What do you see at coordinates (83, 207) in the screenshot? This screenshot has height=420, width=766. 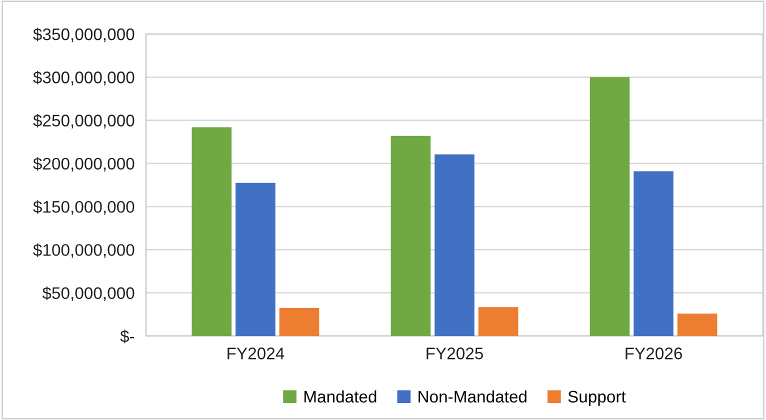 I see `y-tick-label: $150,000,000` at bounding box center [83, 207].